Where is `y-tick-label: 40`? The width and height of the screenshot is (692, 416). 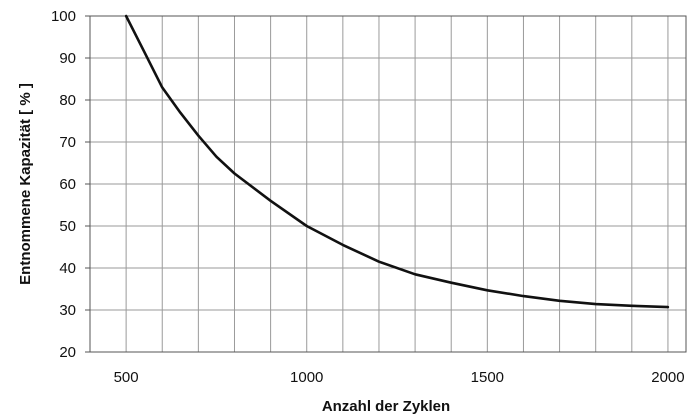
y-tick-label: 40 is located at coordinates (67, 268).